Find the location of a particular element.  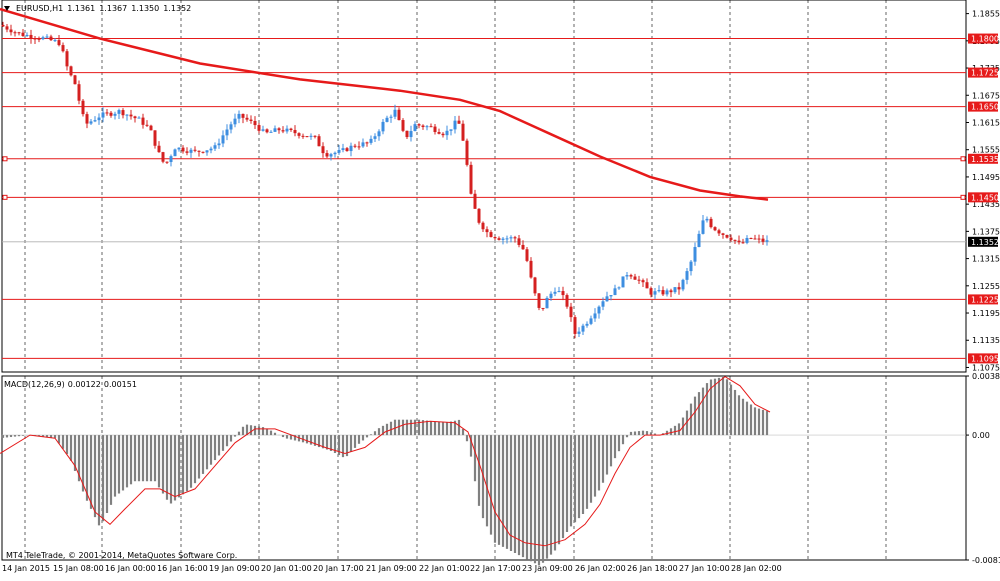

macd-header: MACD(12,26,9) 0.00122 0.00151 is located at coordinates (70, 384).